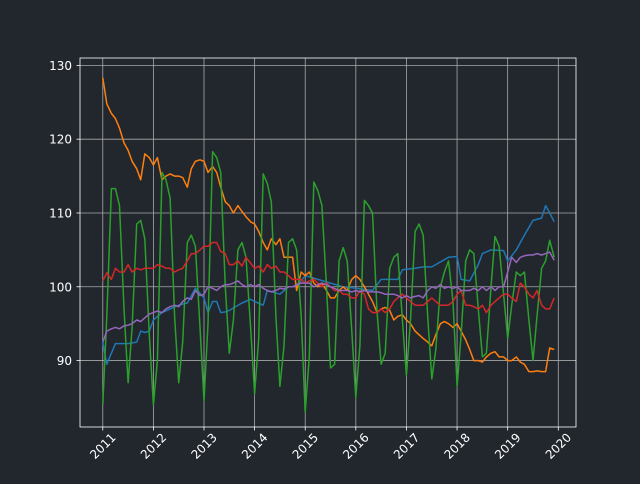 The width and height of the screenshot is (640, 484). I want to click on y-axis: 90 100 110 120 130, so click(64, 213).